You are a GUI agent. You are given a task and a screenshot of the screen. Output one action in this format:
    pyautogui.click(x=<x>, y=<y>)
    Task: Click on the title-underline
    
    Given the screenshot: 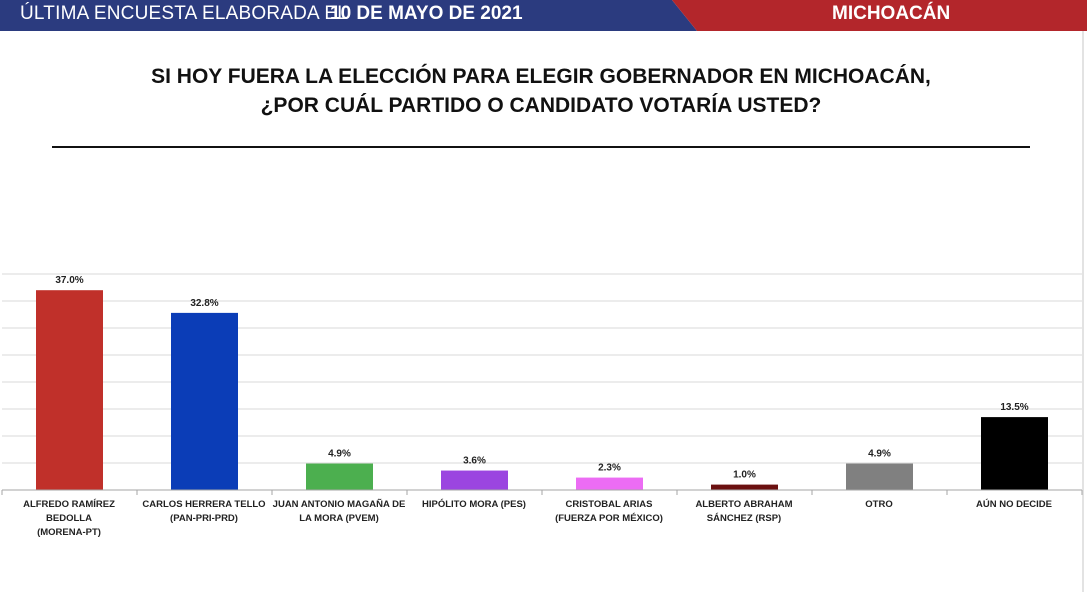 What is the action you would take?
    pyautogui.click(x=541, y=147)
    